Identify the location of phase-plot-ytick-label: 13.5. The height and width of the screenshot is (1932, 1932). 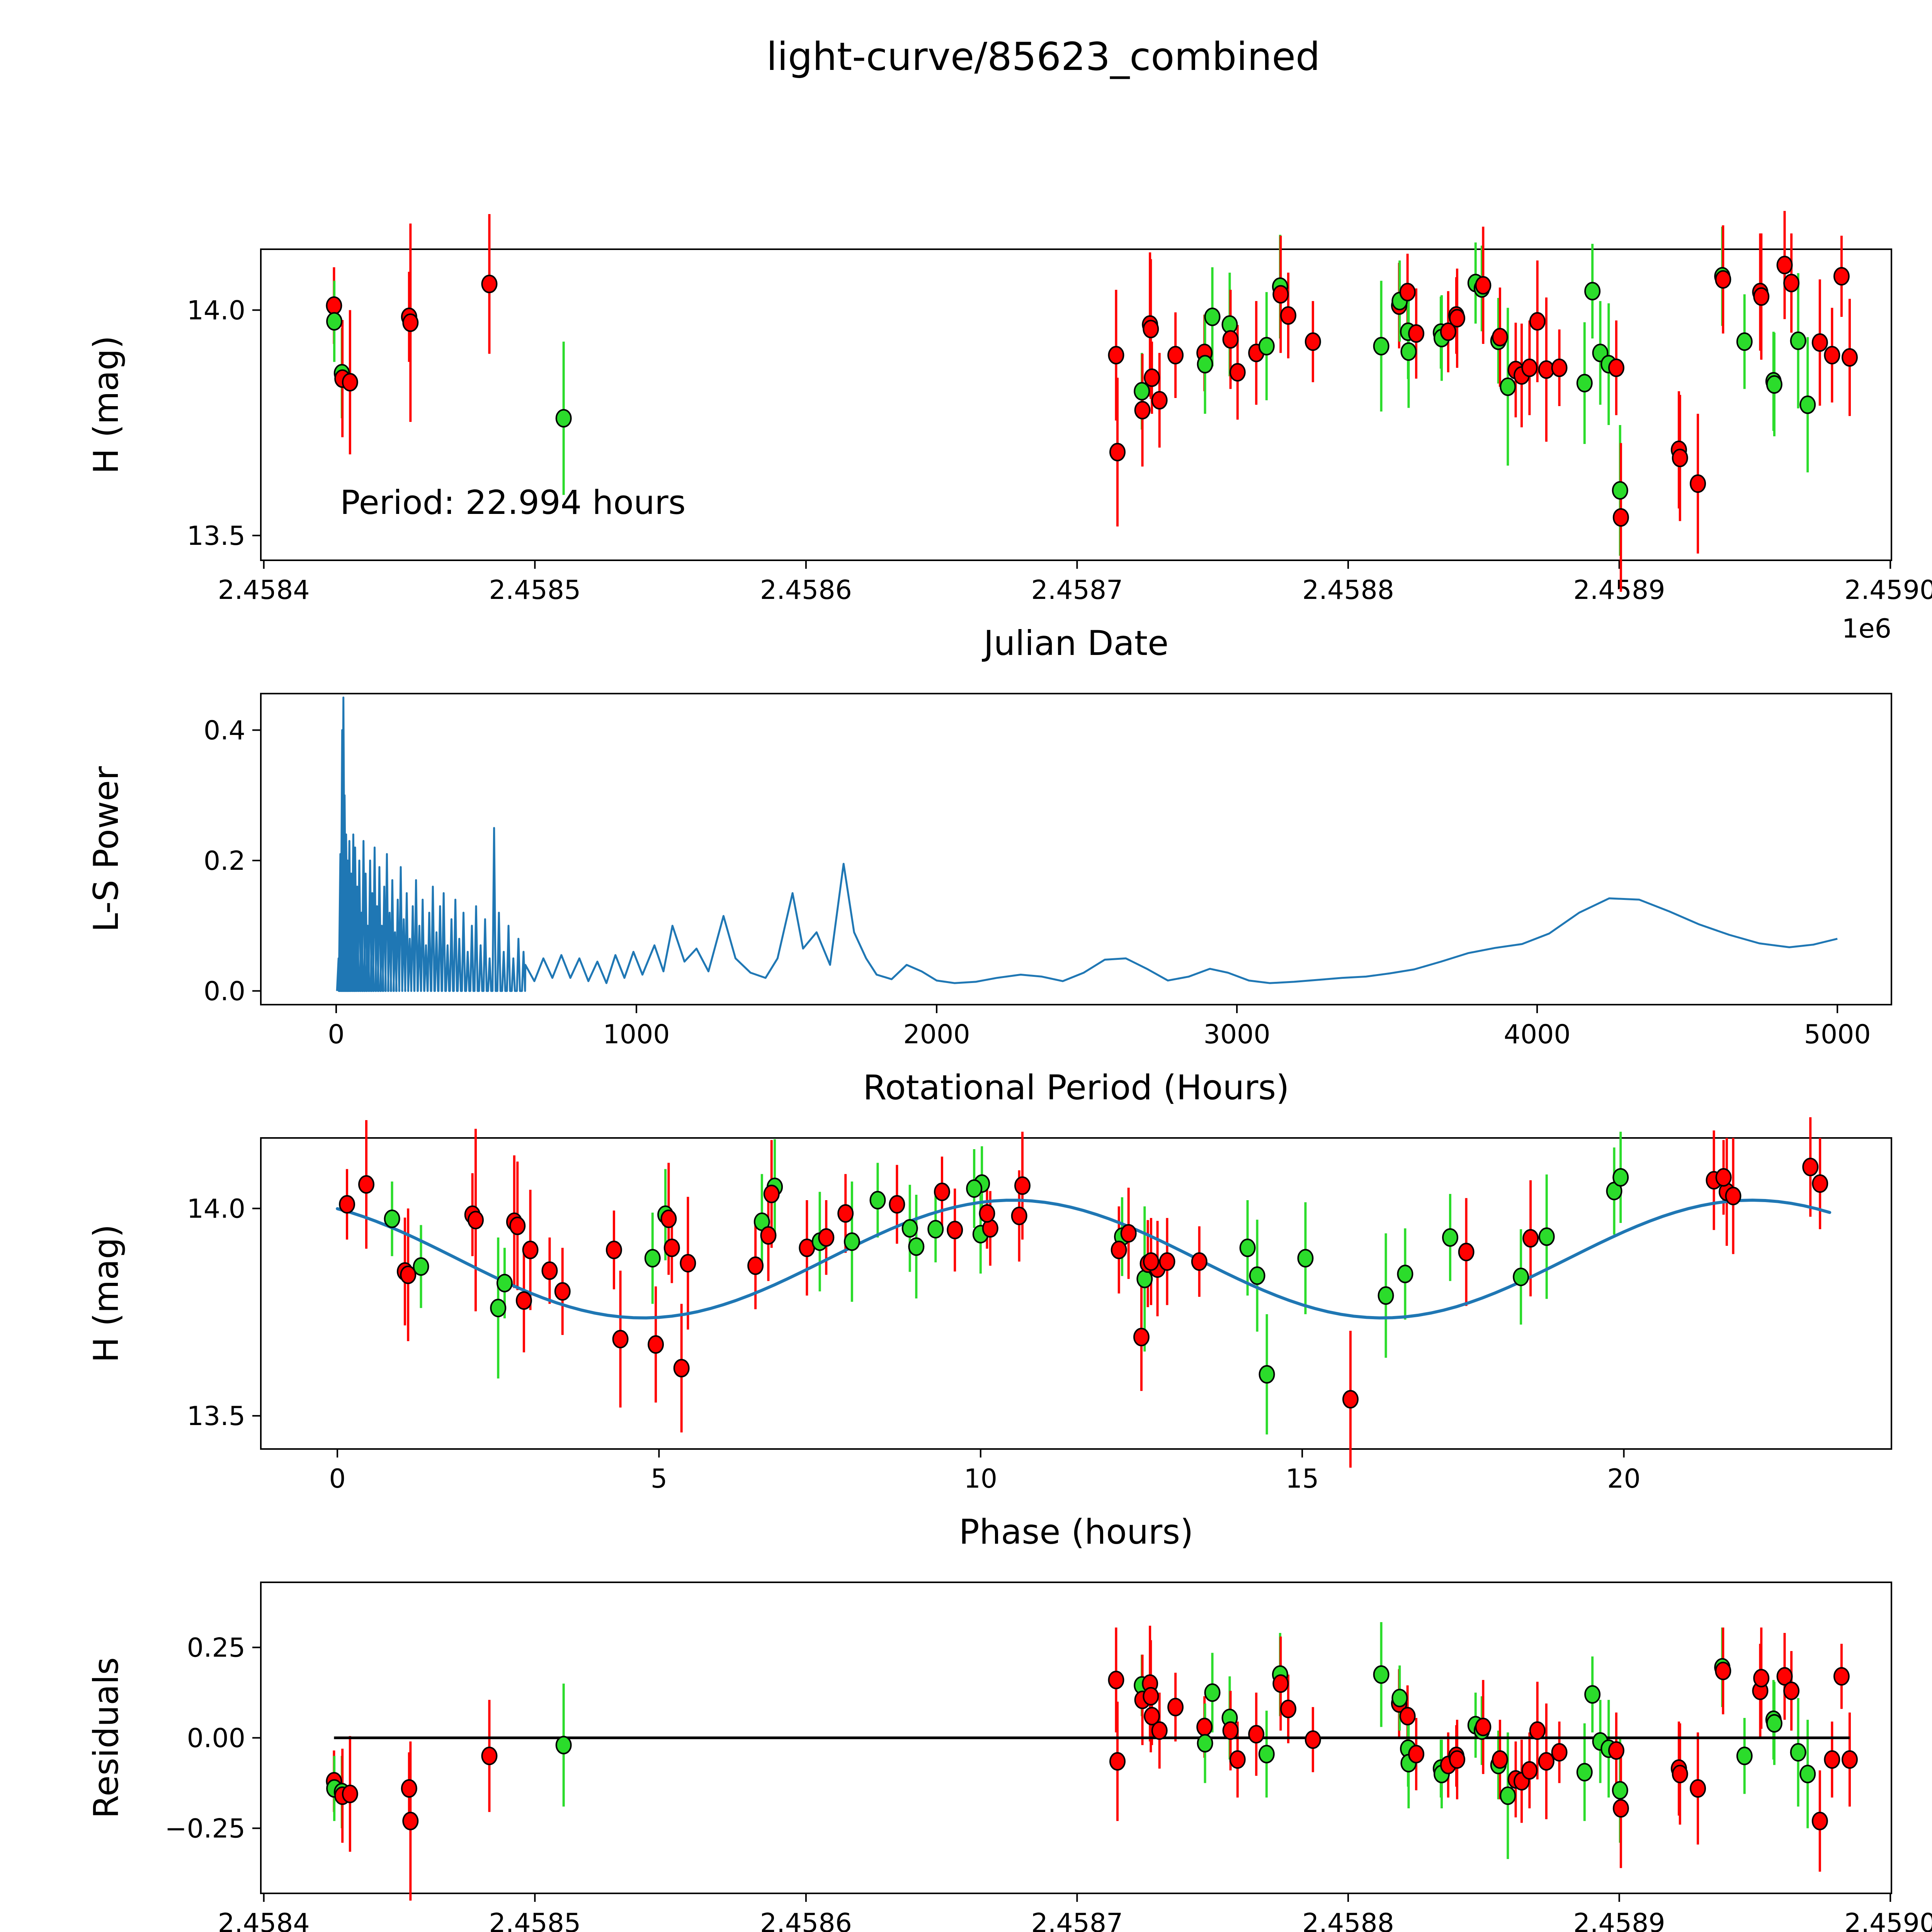
(216, 1417).